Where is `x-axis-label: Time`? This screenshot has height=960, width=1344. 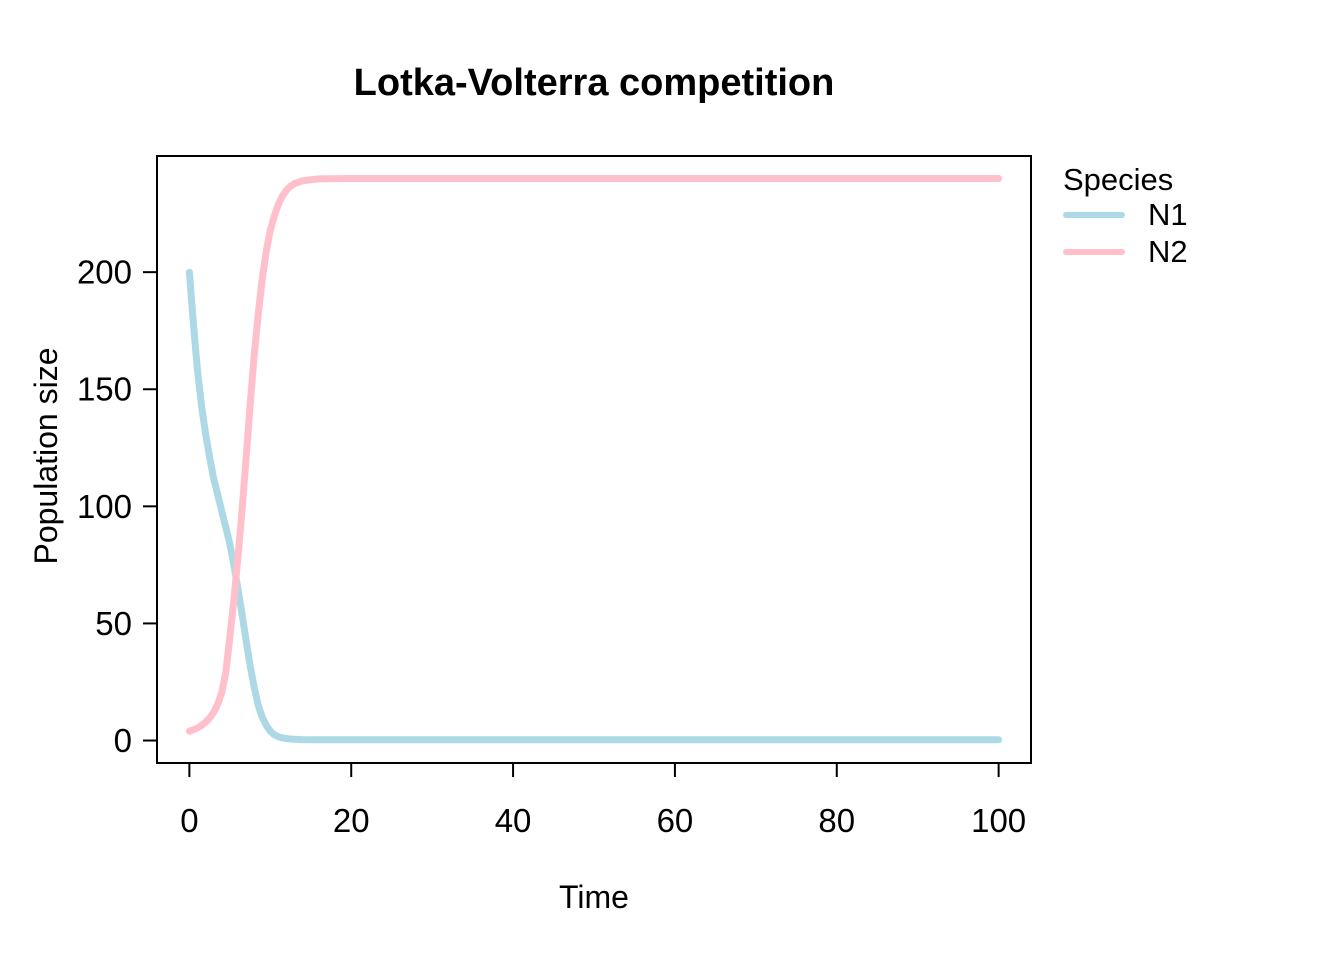
x-axis-label: Time is located at coordinates (594, 897).